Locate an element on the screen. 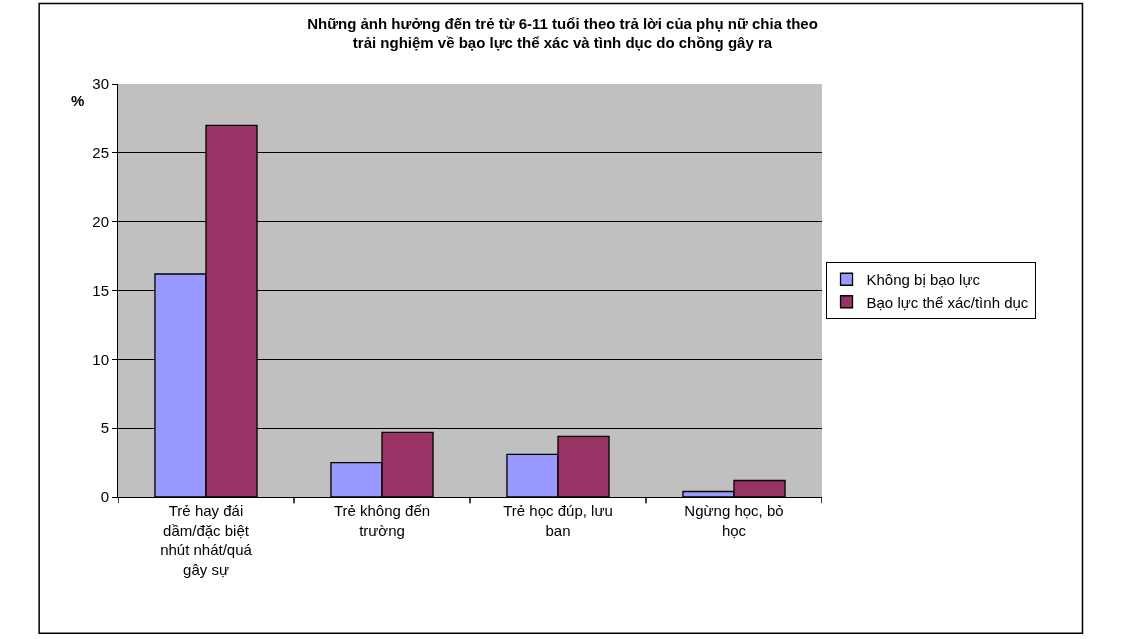 This screenshot has width=1125, height=639. y-tick-label: 0 is located at coordinates (104, 497).